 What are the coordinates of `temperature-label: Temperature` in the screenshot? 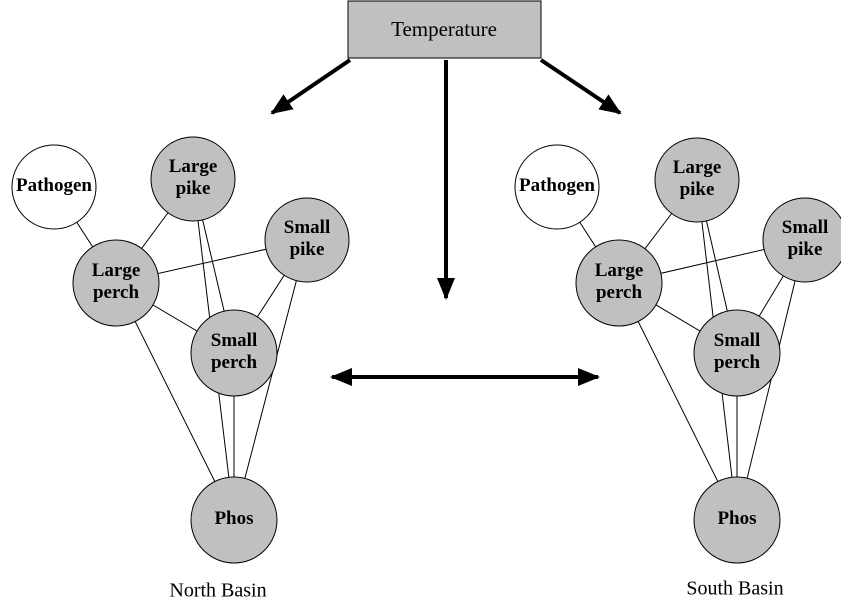 It's located at (444, 29).